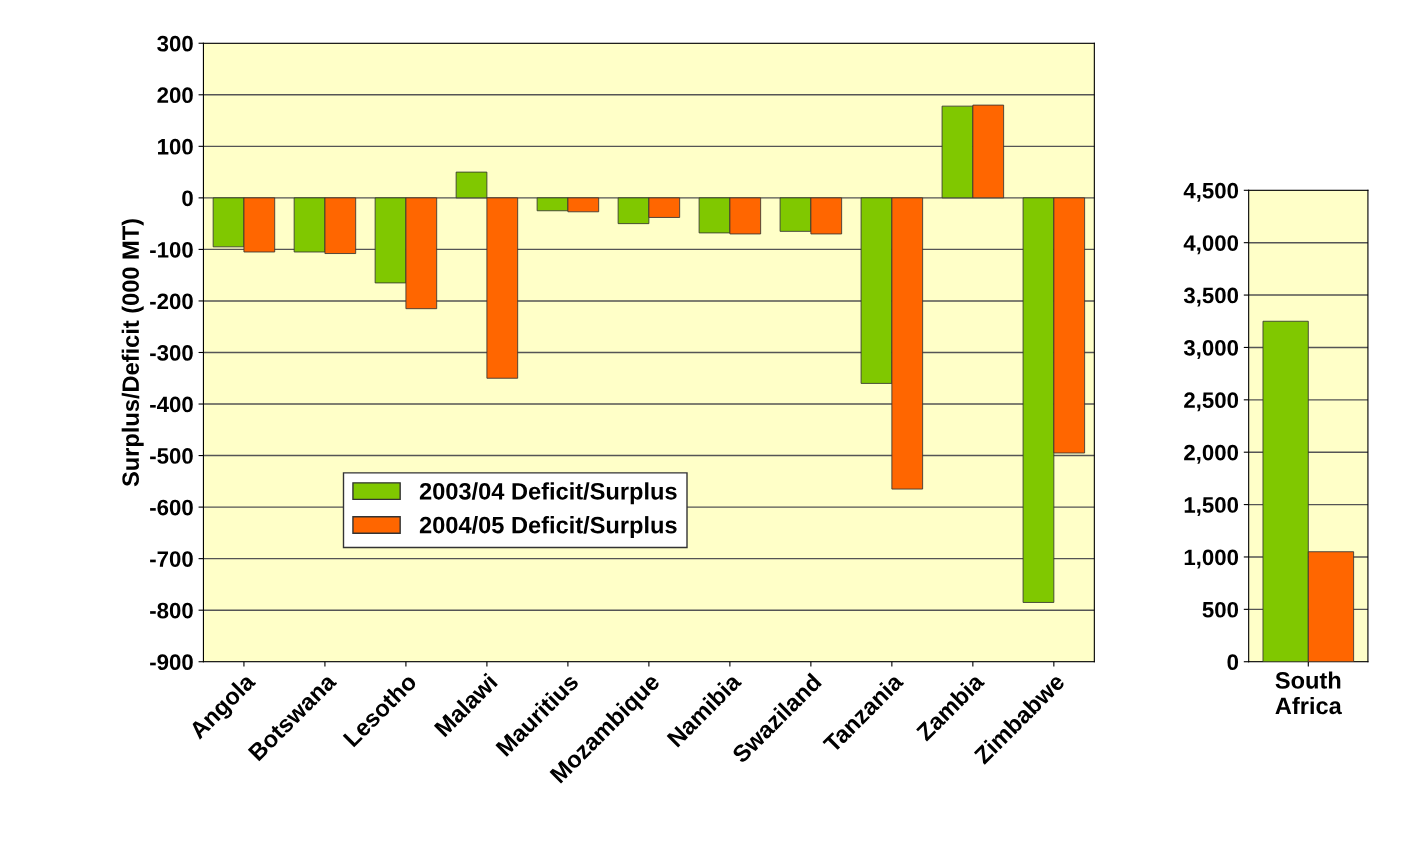 Image resolution: width=1403 pixels, height=865 pixels. What do you see at coordinates (171, 559) in the screenshot?
I see `y-tick-label: -700` at bounding box center [171, 559].